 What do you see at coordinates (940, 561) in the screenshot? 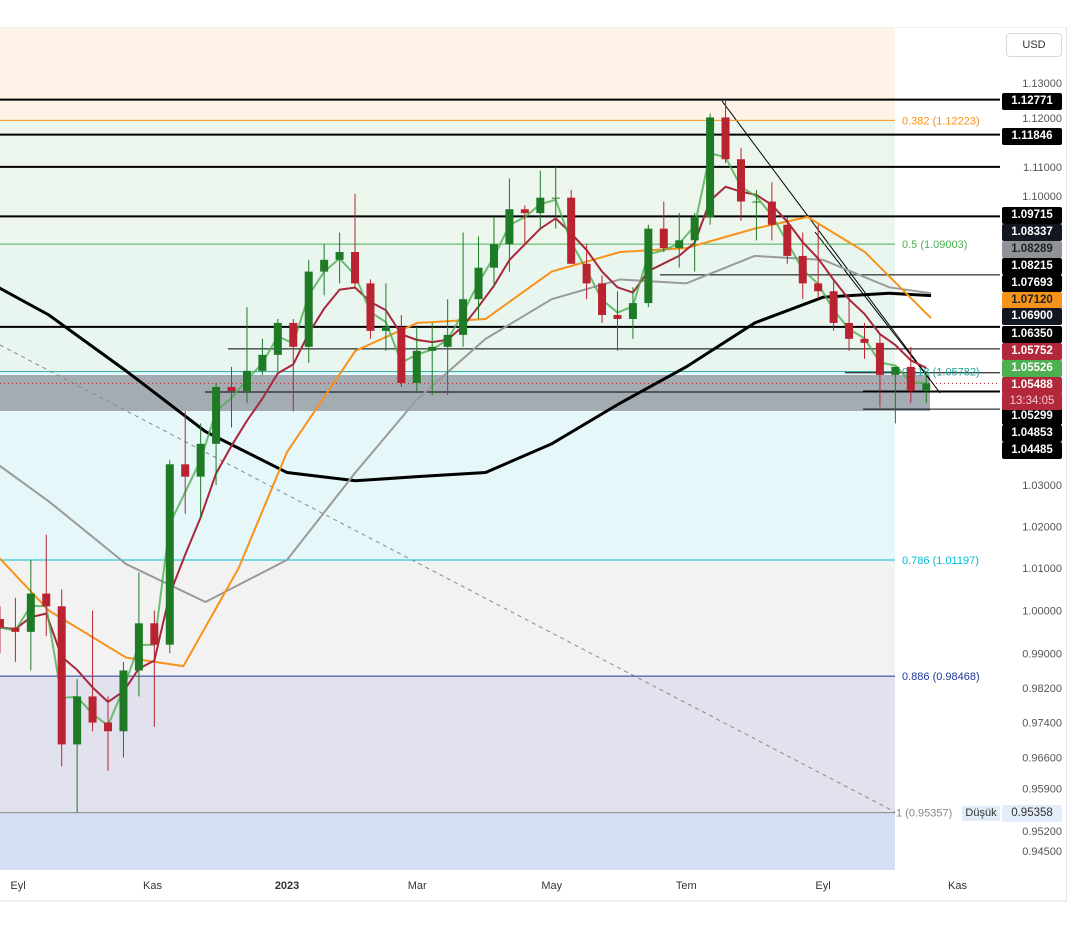
I see `fib-label: 0.786 (1.01197)` at bounding box center [940, 561].